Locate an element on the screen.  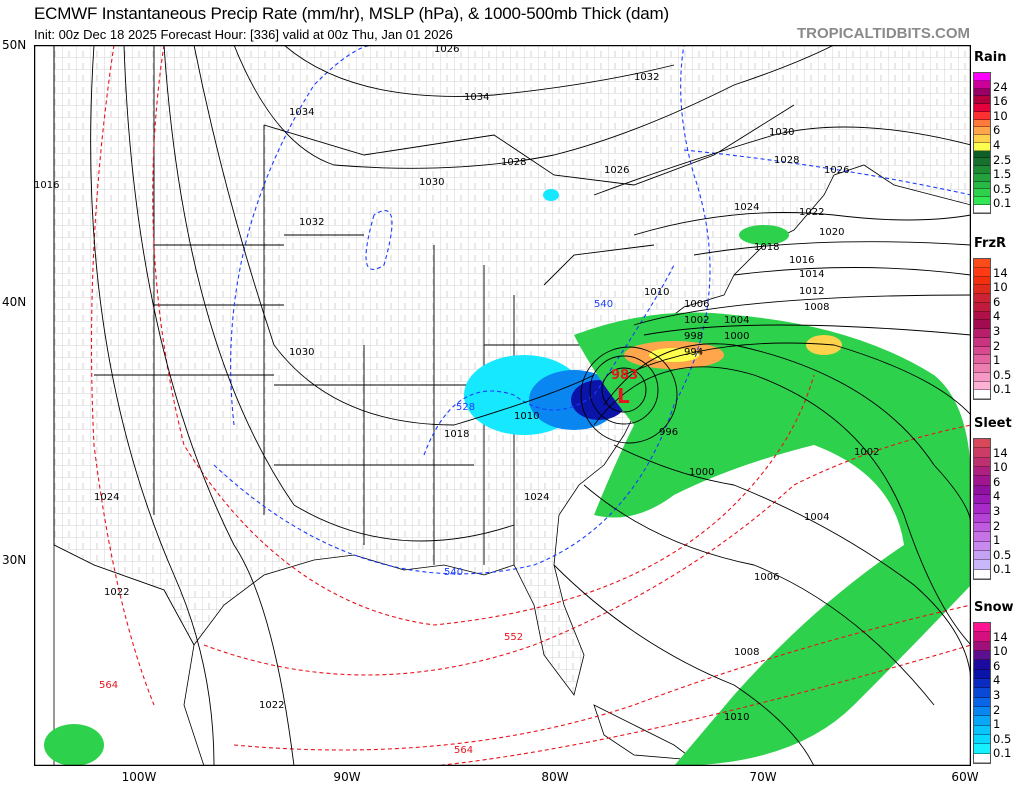
isobar-label: 1000 is located at coordinates (701, 472).